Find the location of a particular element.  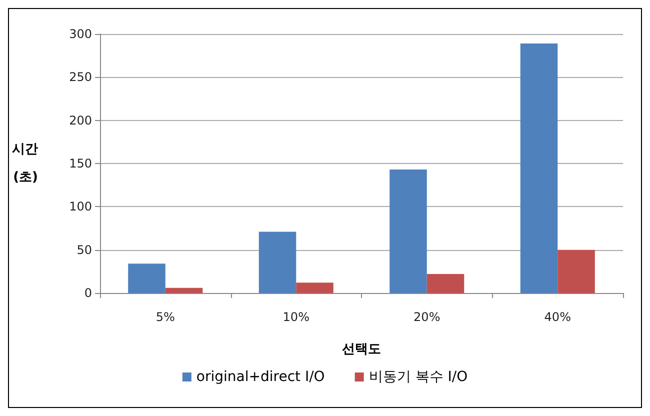

y-tick-label: 300 is located at coordinates (80, 34).